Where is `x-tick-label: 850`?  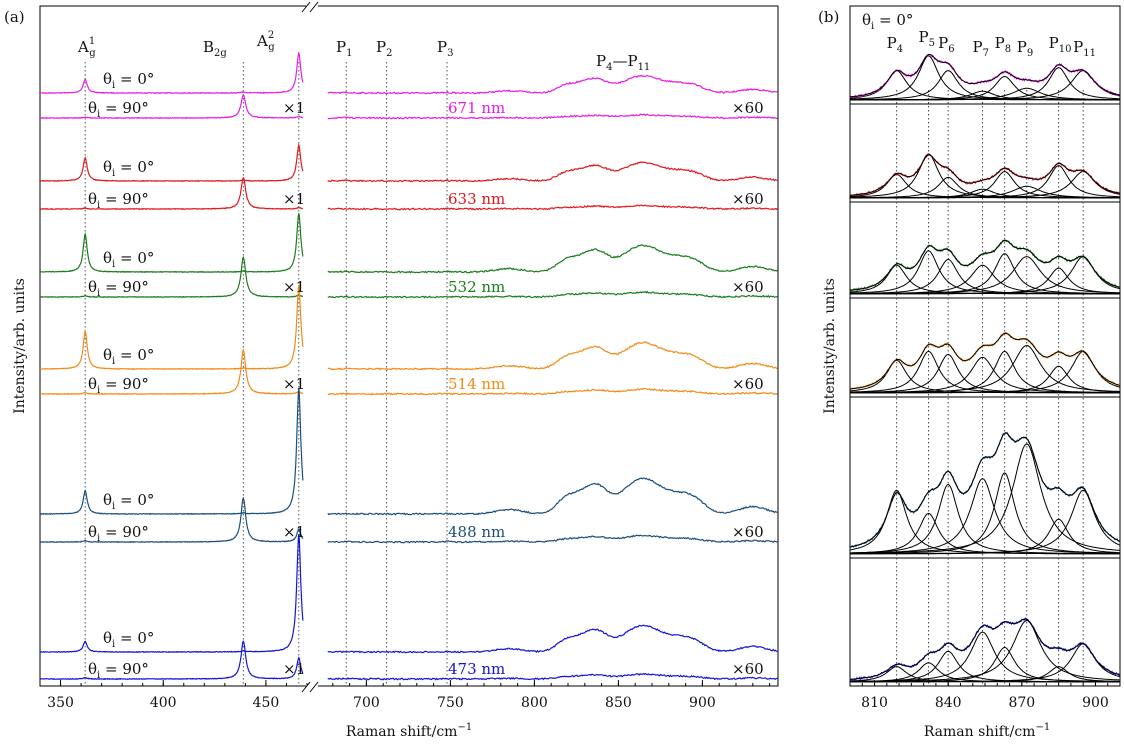 x-tick-label: 850 is located at coordinates (618, 703).